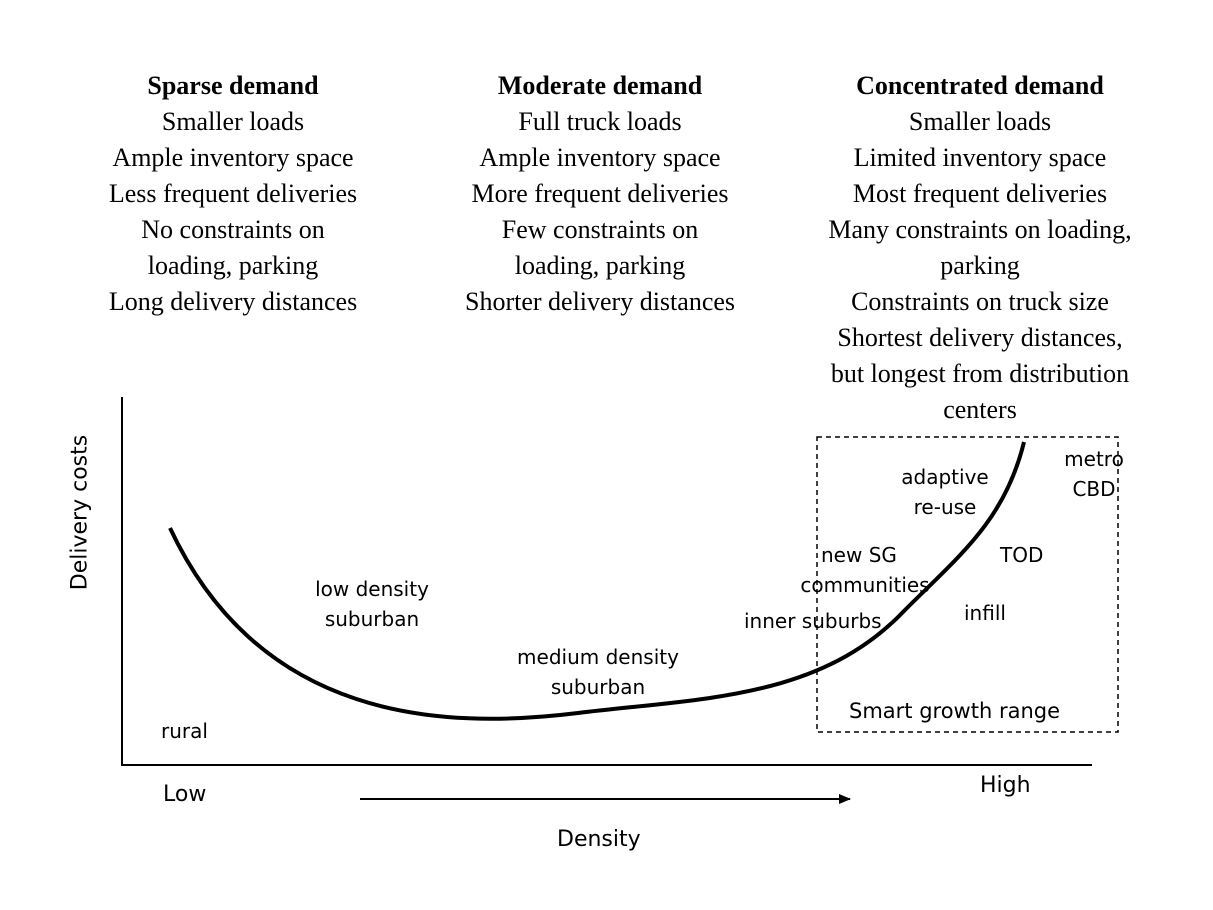  What do you see at coordinates (1094, 474) in the screenshot?
I see `label-metro-cbd: metro CBD` at bounding box center [1094, 474].